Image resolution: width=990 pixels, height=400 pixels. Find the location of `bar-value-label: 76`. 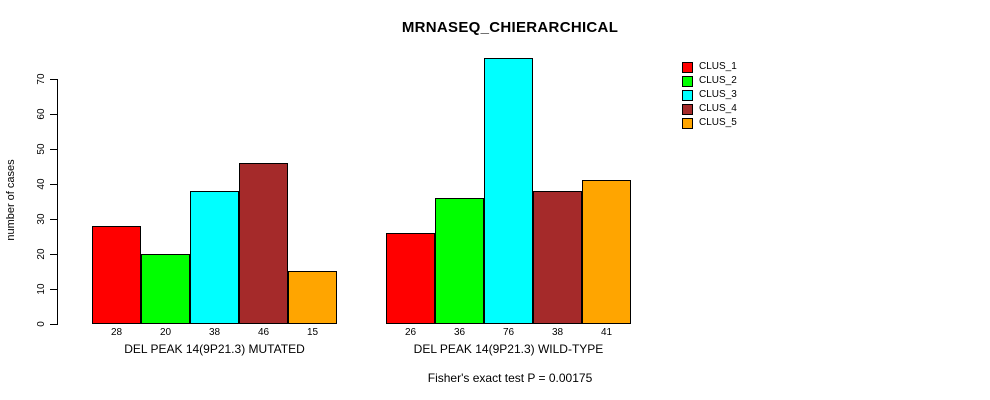

bar-value-label: 76 is located at coordinates (508, 332).